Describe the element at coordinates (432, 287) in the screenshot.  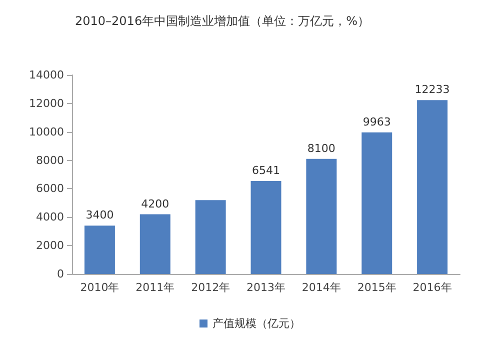
I see `x-tick-label: 2016年` at that location.